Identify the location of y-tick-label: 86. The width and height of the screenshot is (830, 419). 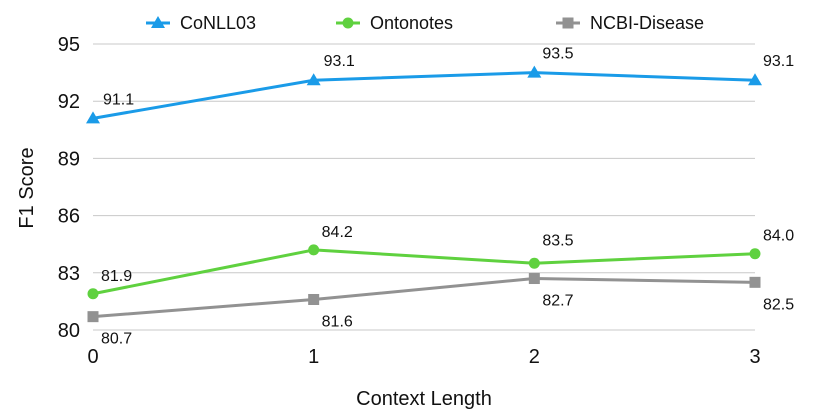
(69, 217).